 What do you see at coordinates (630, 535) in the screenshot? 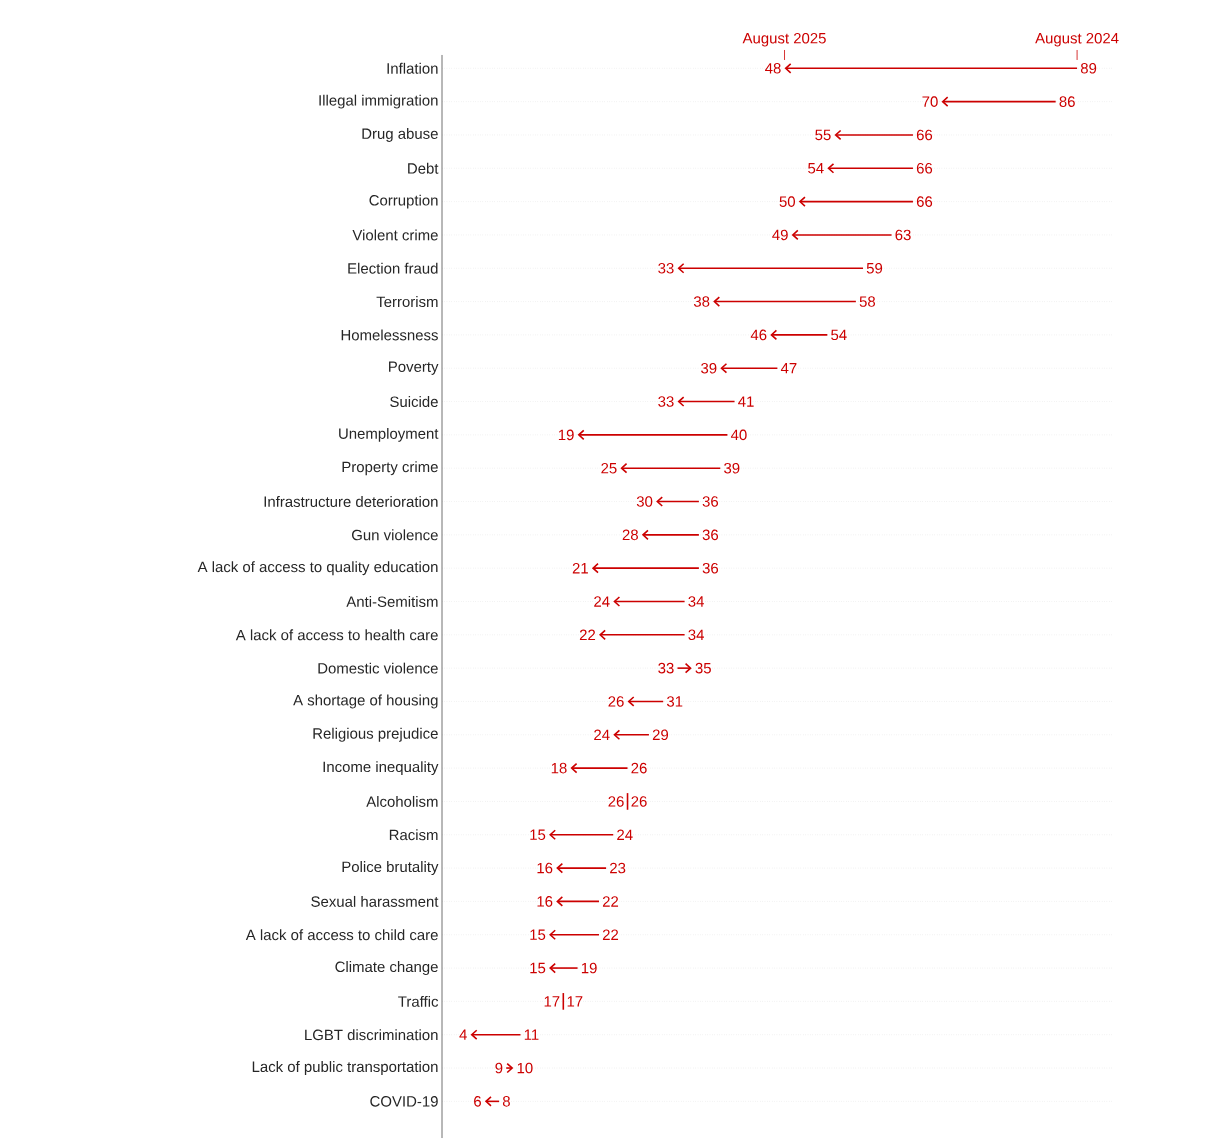
I see `data-label: 28` at bounding box center [630, 535].